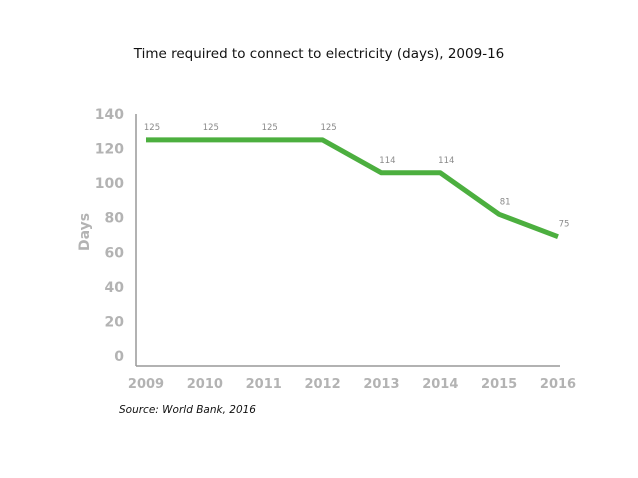 The image size is (638, 478). Describe the element at coordinates (352, 384) in the screenshot. I see `x-tick-labels: 2009 2010 2011 2012 2013 2014 2015 2016` at that location.